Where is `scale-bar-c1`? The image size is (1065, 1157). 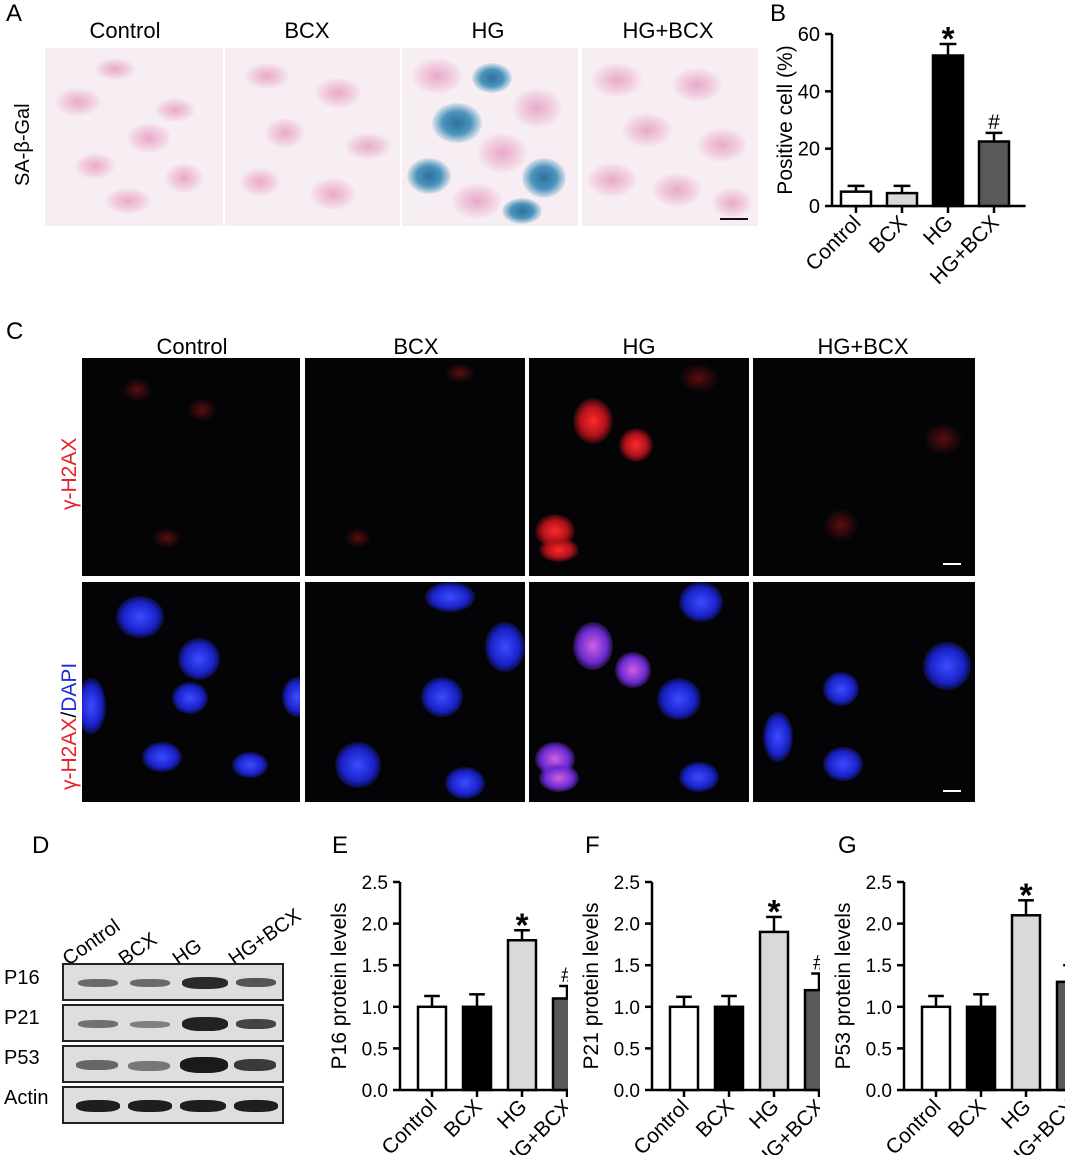
scale-bar-c1 is located at coordinates (952, 564).